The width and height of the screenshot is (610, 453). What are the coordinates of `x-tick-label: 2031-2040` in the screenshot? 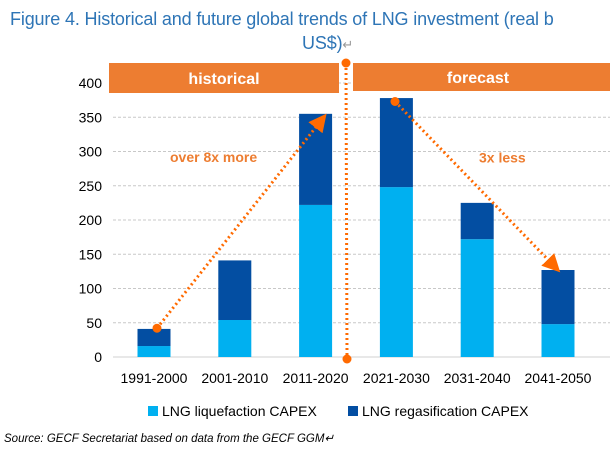 It's located at (477, 378).